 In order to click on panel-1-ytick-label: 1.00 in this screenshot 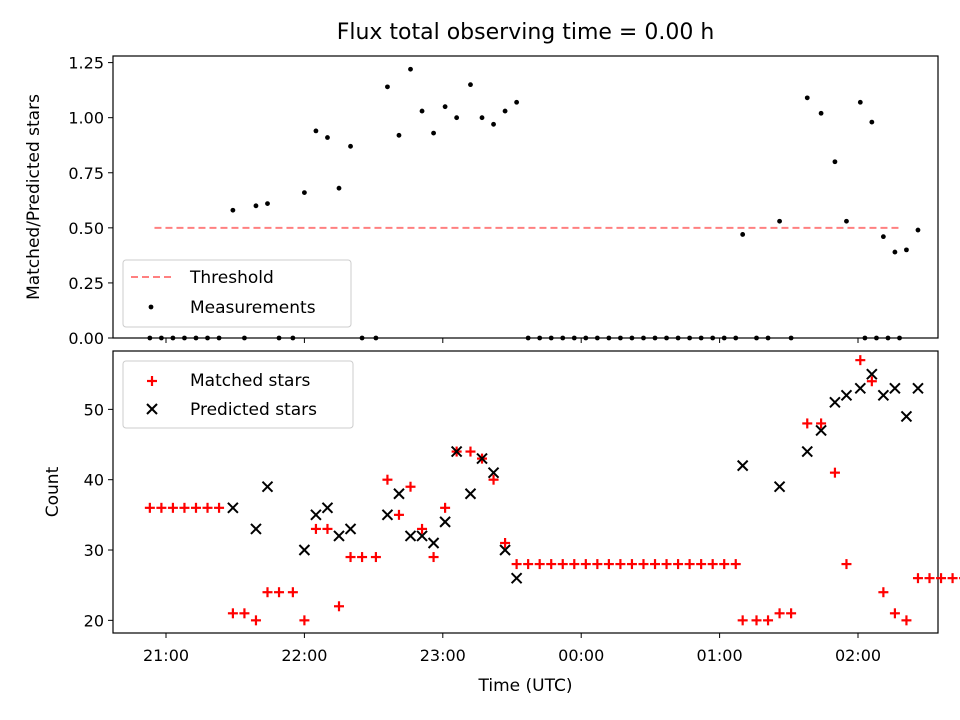, I will do `click(86, 118)`.